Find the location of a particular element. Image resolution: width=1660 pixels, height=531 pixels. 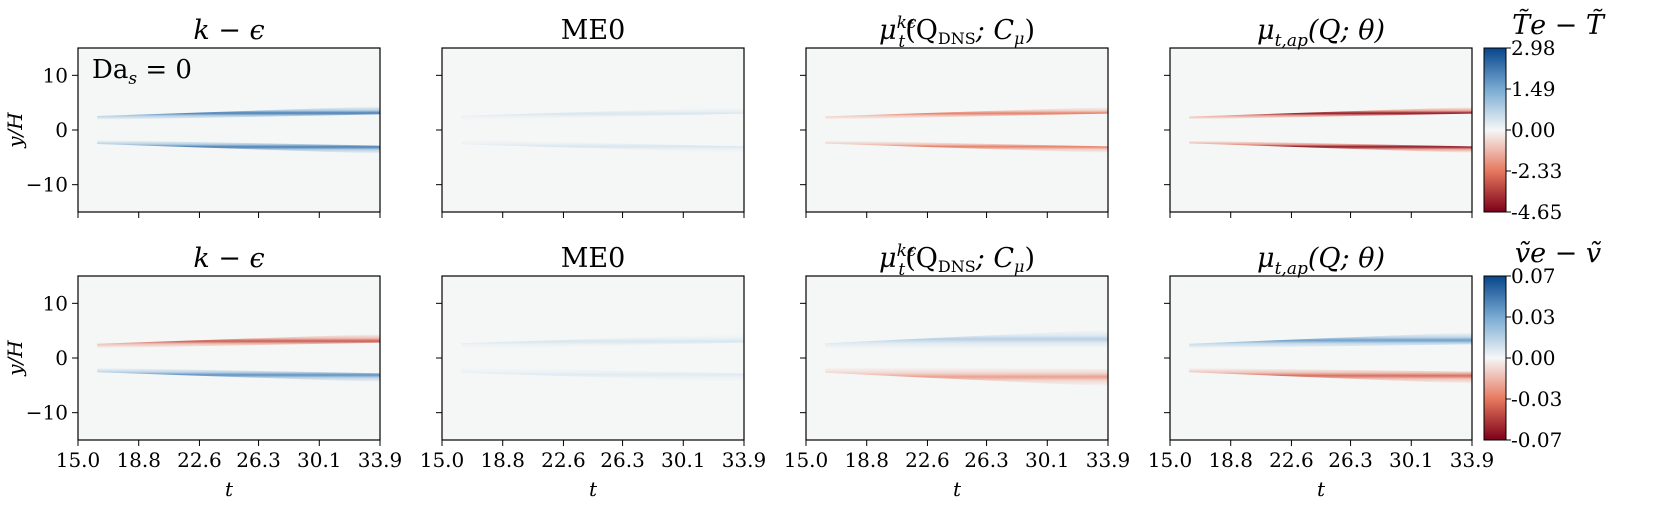

panel-2-3: 15.0 18.8 22.6 26.3 30.1 33.9 t is located at coordinates (957, 388).